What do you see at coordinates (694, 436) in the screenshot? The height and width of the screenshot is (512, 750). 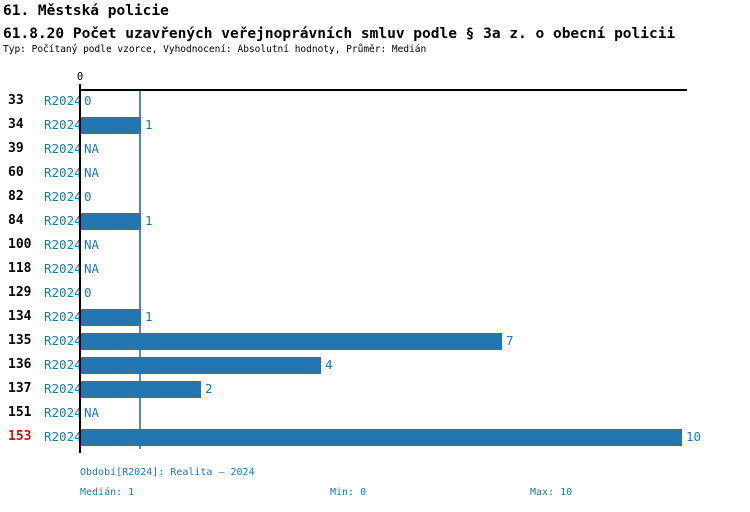 I see `bar-value-label: 10` at bounding box center [694, 436].